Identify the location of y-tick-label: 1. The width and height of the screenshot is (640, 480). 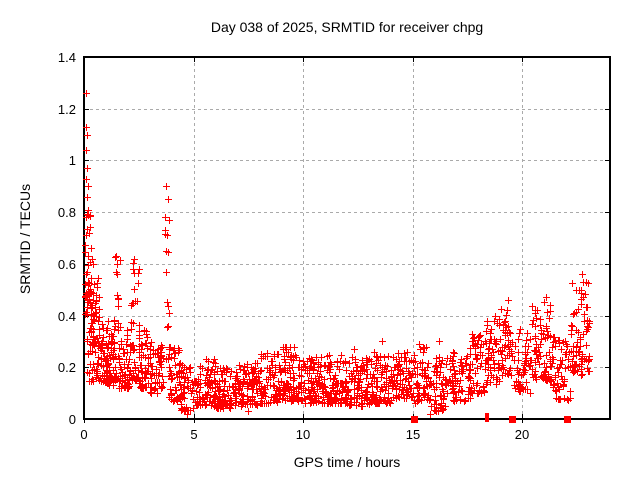
(72, 160).